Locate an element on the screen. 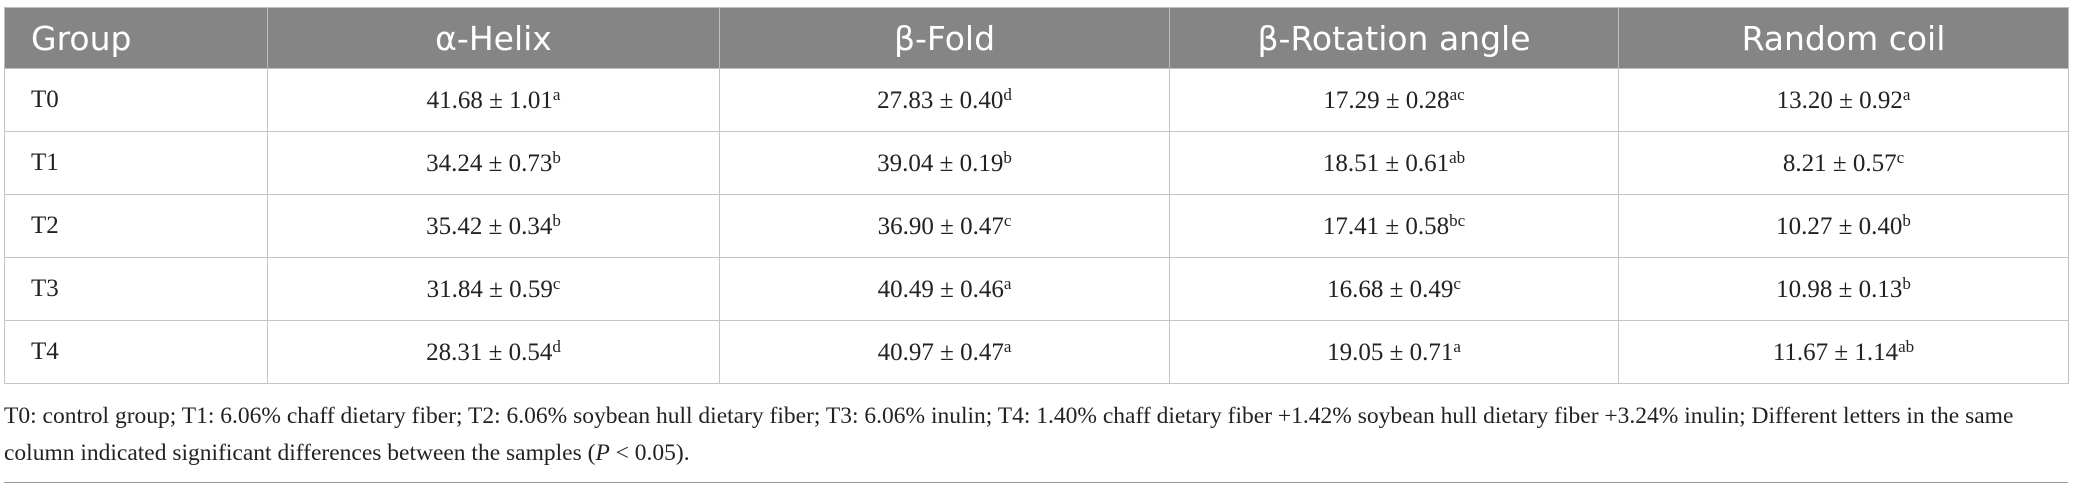 This screenshot has height=490, width=2076. value-text: 31.84 ± 0.59 is located at coordinates (489, 289).